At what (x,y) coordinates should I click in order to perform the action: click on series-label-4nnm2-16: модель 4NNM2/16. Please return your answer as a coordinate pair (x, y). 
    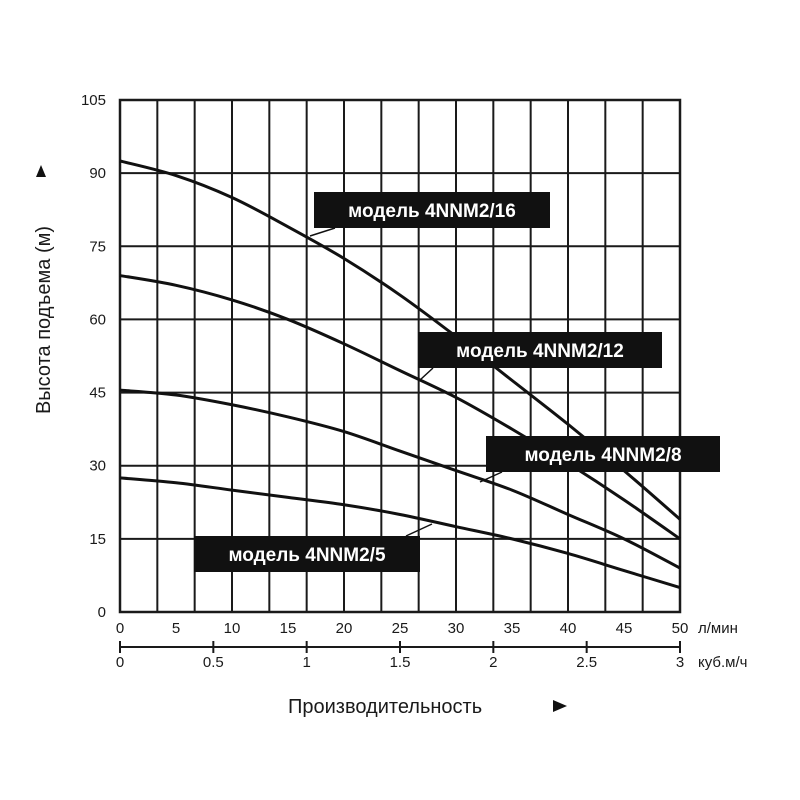
    Looking at the image, I should click on (432, 211).